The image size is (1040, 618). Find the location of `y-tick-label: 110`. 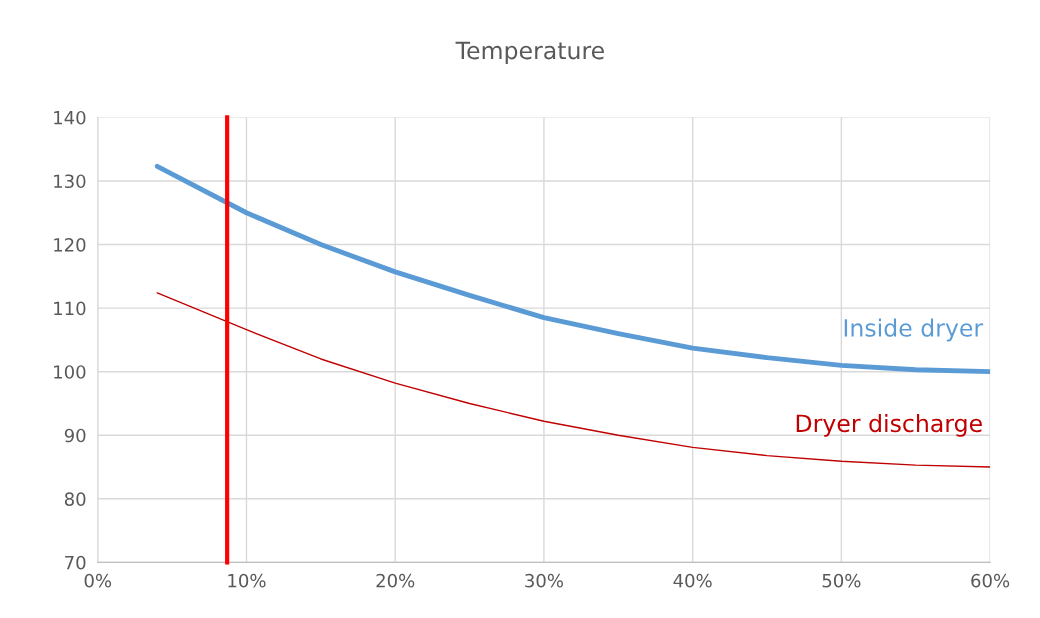

y-tick-label: 110 is located at coordinates (70, 308).